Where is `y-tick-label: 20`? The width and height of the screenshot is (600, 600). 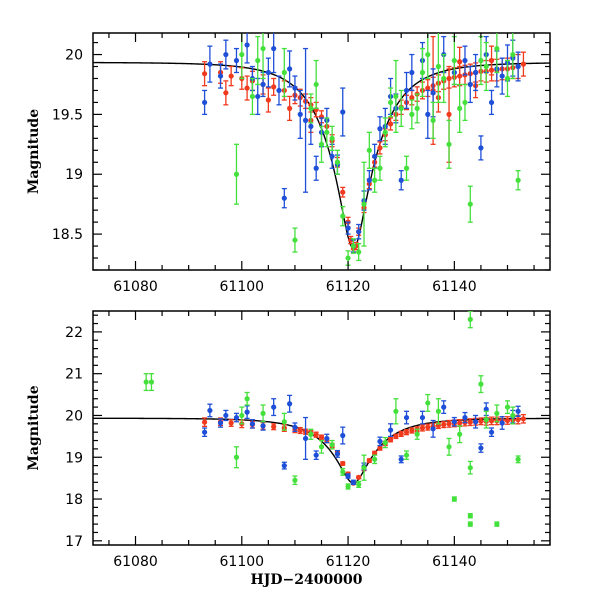 y-tick-label: 20 is located at coordinates (74, 56).